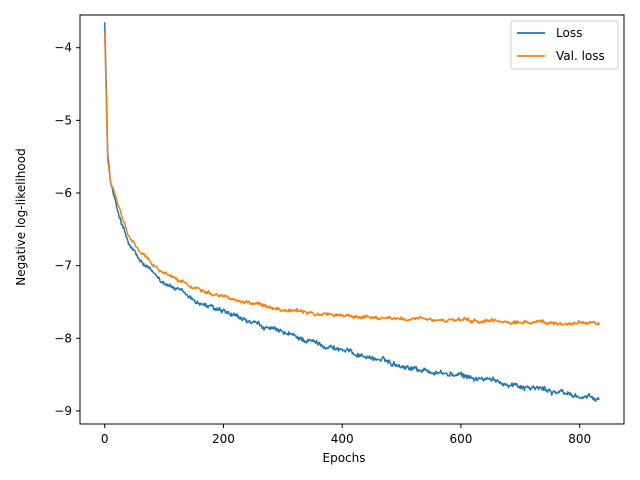 The height and width of the screenshot is (480, 640). I want to click on x-axis: 0 200 400 600 800, so click(346, 435).